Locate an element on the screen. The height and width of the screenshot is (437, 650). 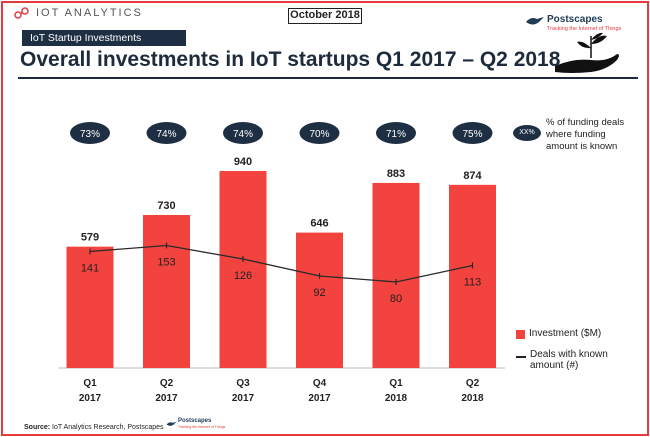
pct-known-label: 70% is located at coordinates (319, 134).